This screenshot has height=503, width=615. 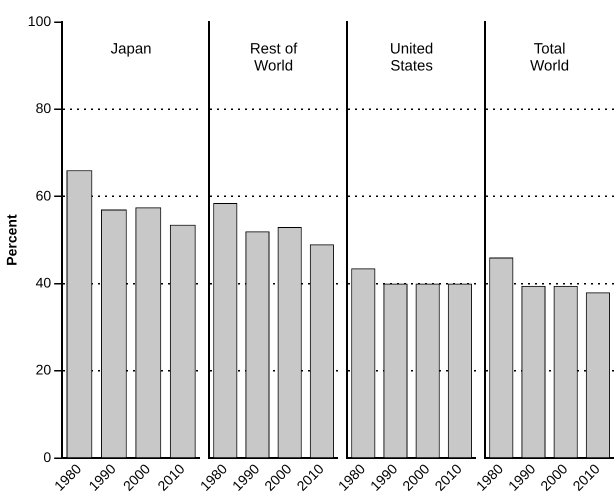 I want to click on y-axis-title: Percent, so click(x=11, y=240).